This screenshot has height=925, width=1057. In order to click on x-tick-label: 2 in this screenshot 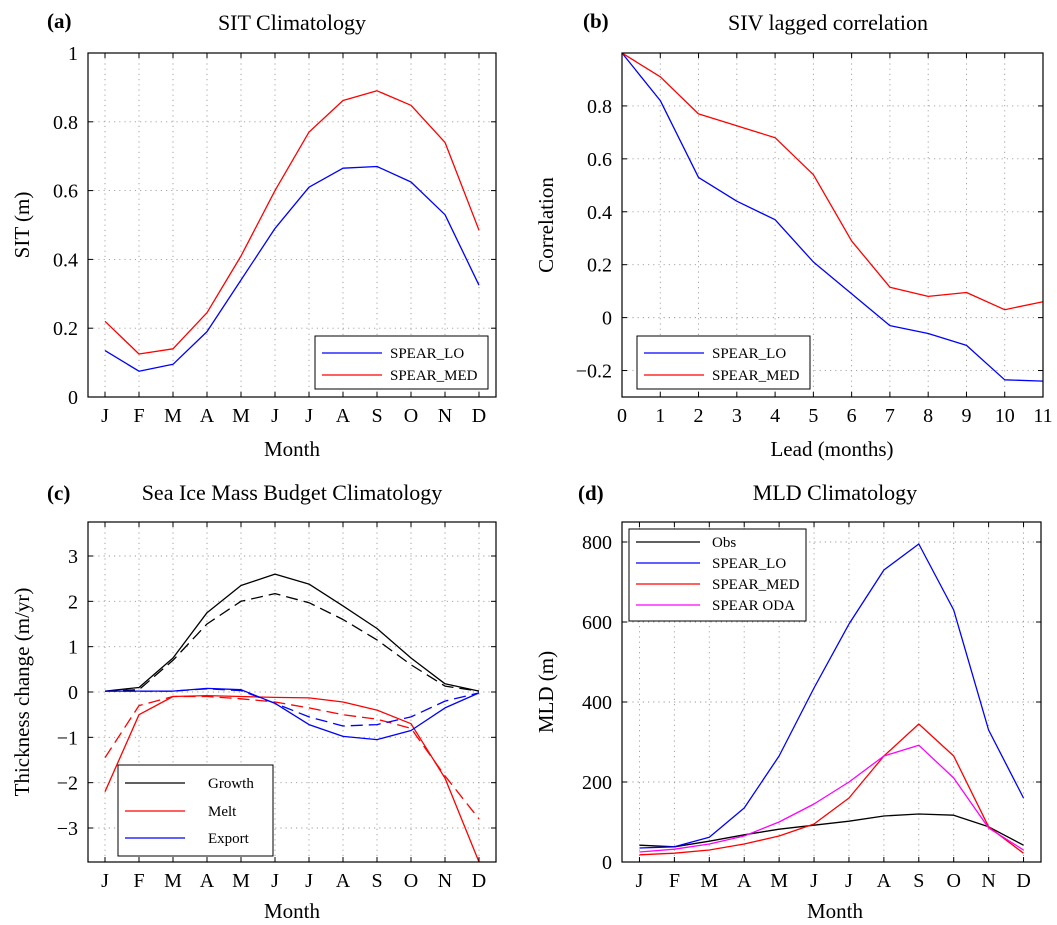, I will do `click(699, 416)`.